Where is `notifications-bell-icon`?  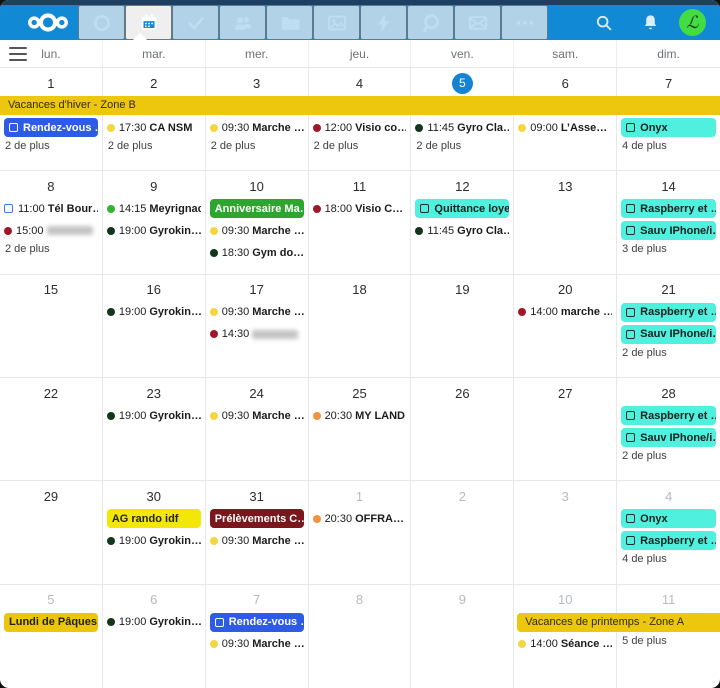
notifications-bell-icon is located at coordinates (650, 22).